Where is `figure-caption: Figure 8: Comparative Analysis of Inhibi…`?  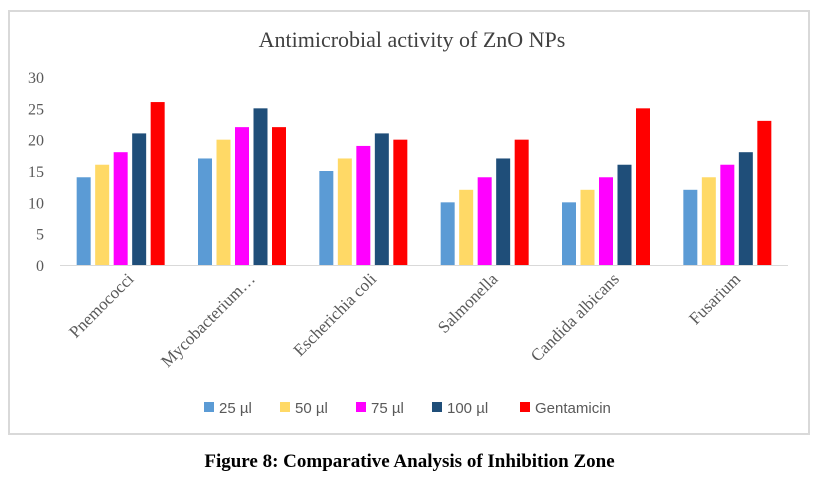 figure-caption: Figure 8: Comparative Analysis of Inhibi… is located at coordinates (409, 461).